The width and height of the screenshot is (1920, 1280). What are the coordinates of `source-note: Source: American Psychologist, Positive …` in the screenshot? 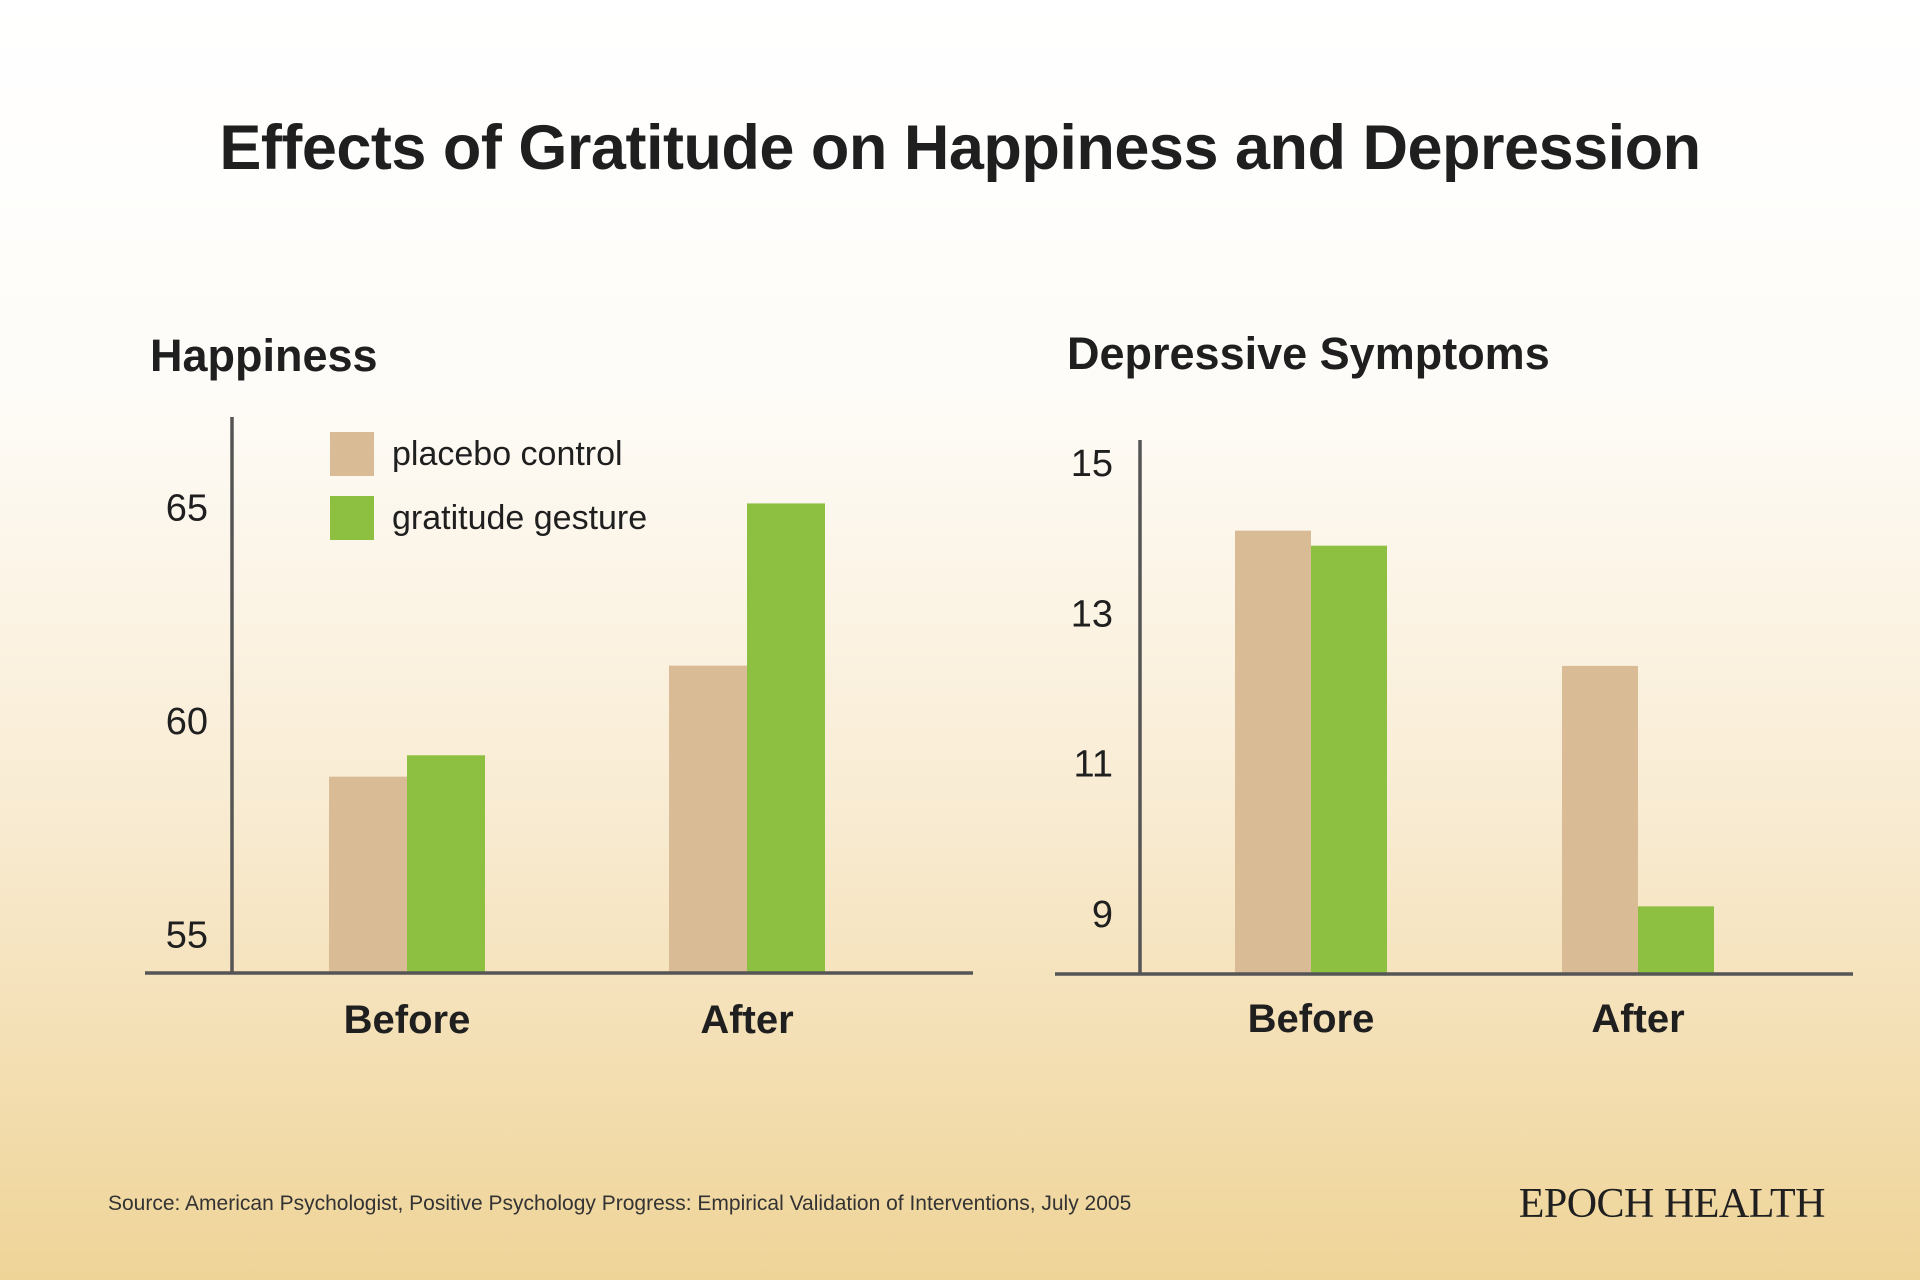 It's located at (620, 1203).